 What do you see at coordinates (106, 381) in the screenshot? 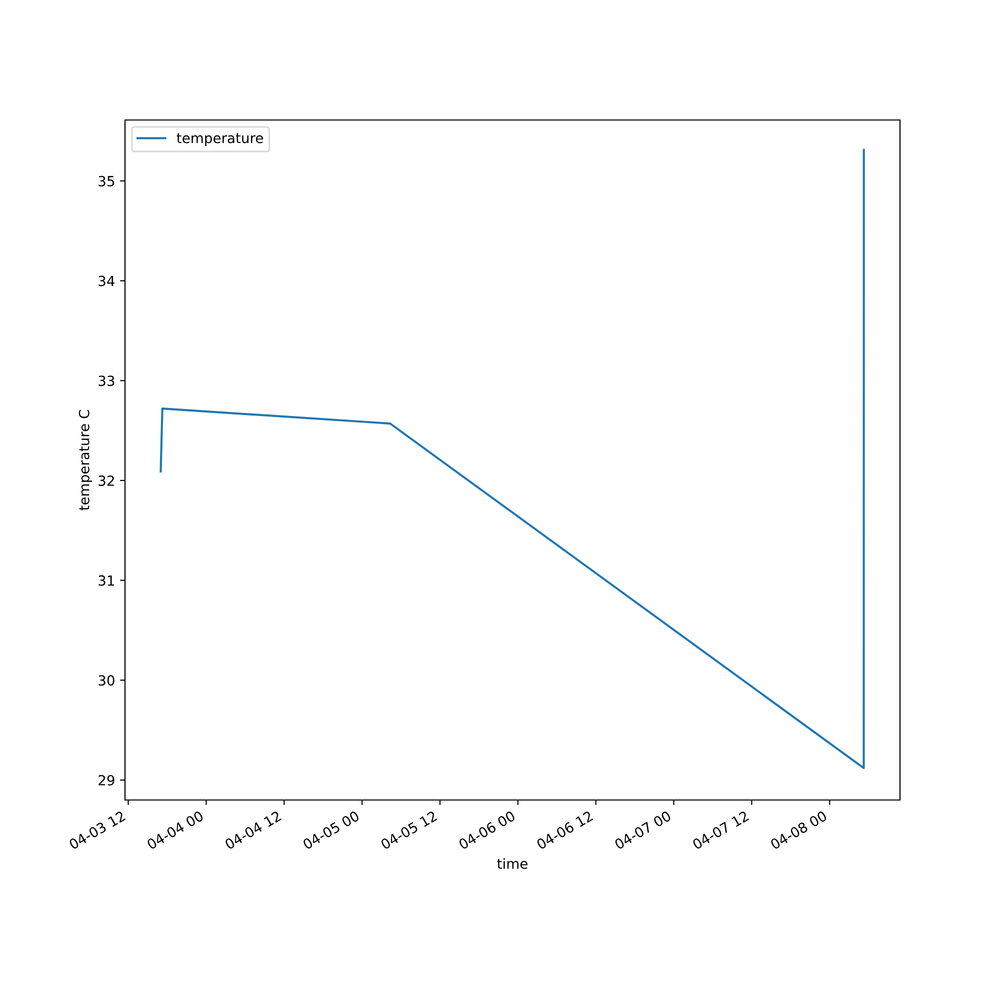
I see `y-tick-label: 33` at bounding box center [106, 381].